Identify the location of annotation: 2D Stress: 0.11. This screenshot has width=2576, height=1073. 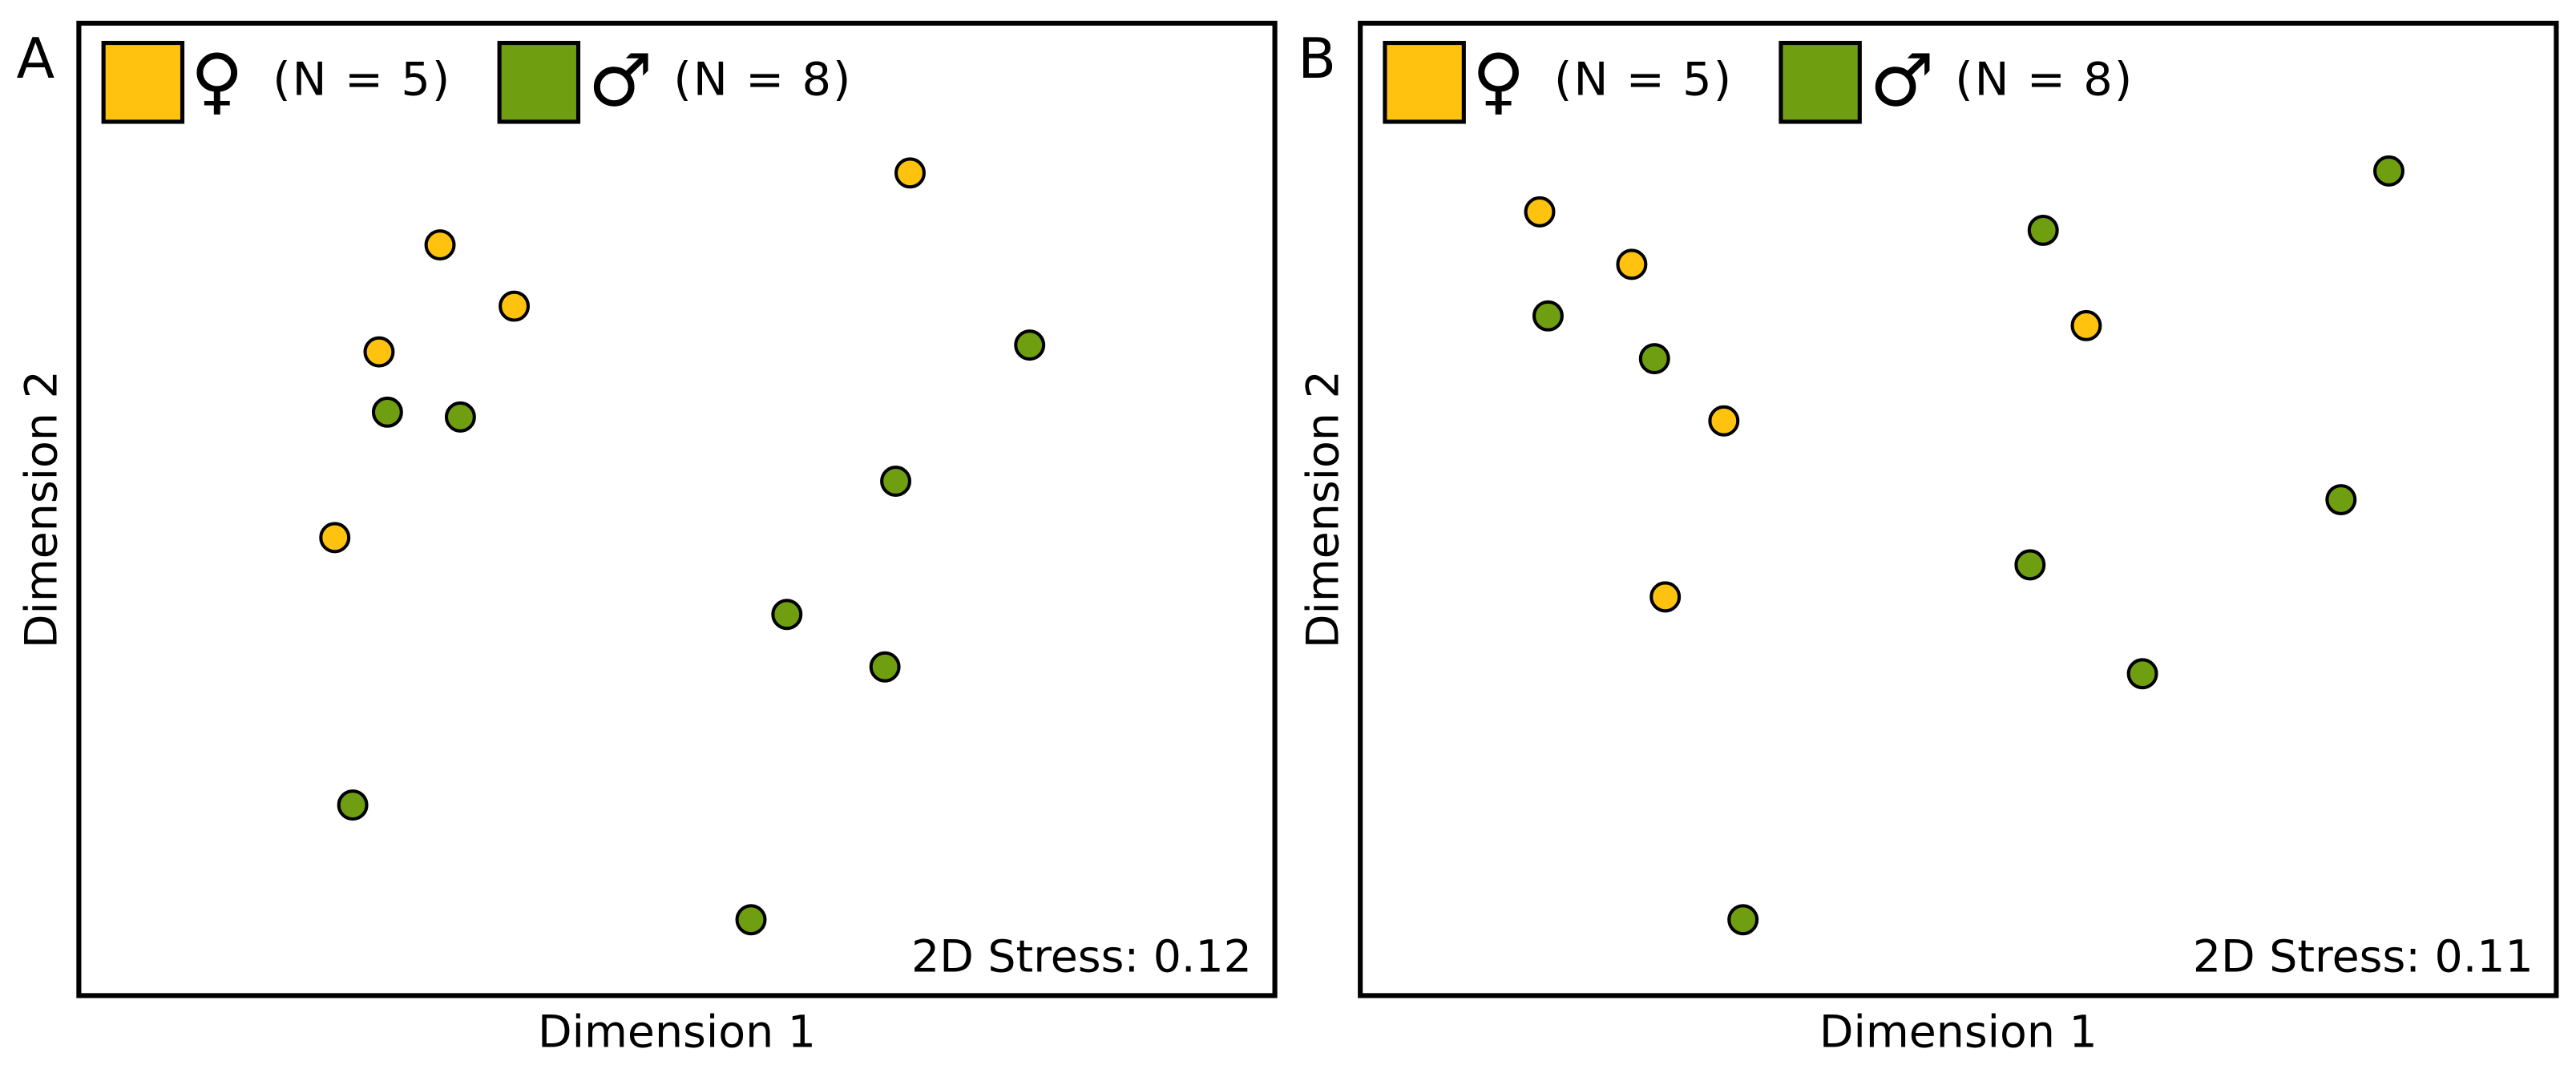
(2364, 956).